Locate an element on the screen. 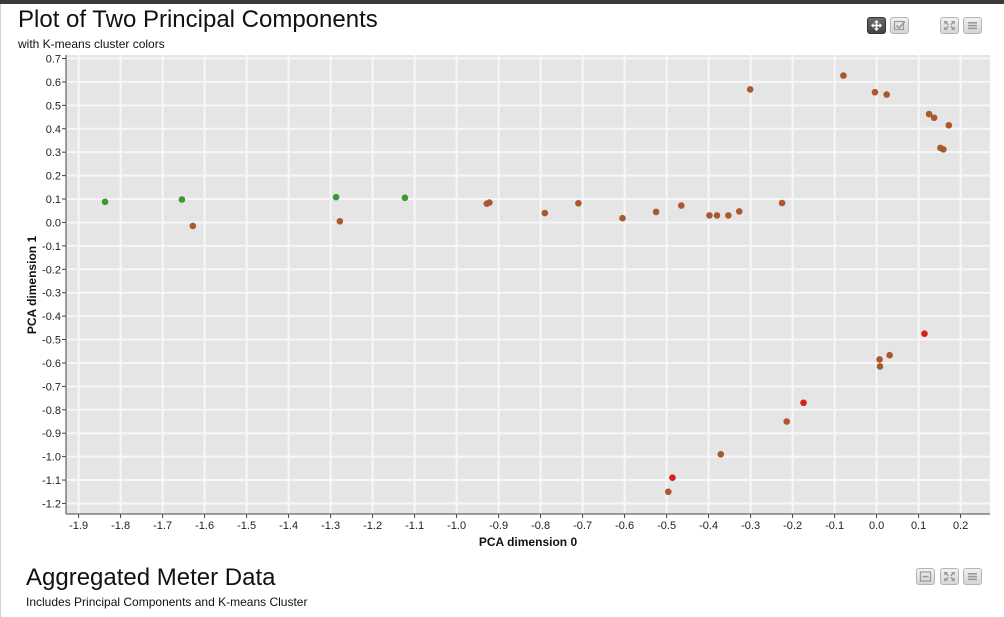  x-tick-label: -0.3 is located at coordinates (750, 526).